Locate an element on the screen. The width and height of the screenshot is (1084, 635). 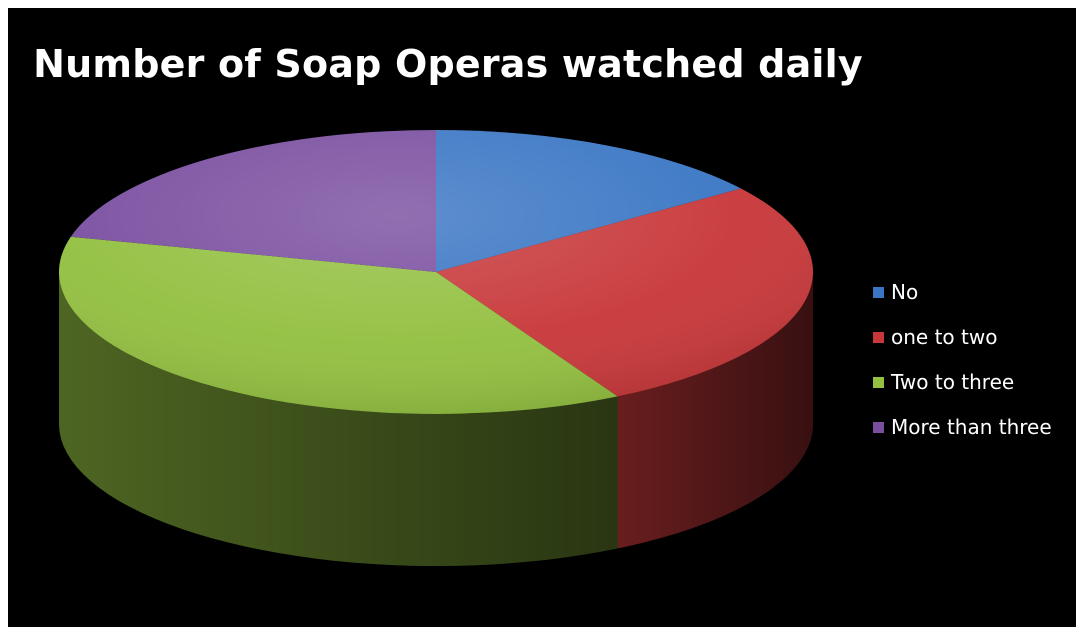
legend-label-0: No is located at coordinates (905, 292).